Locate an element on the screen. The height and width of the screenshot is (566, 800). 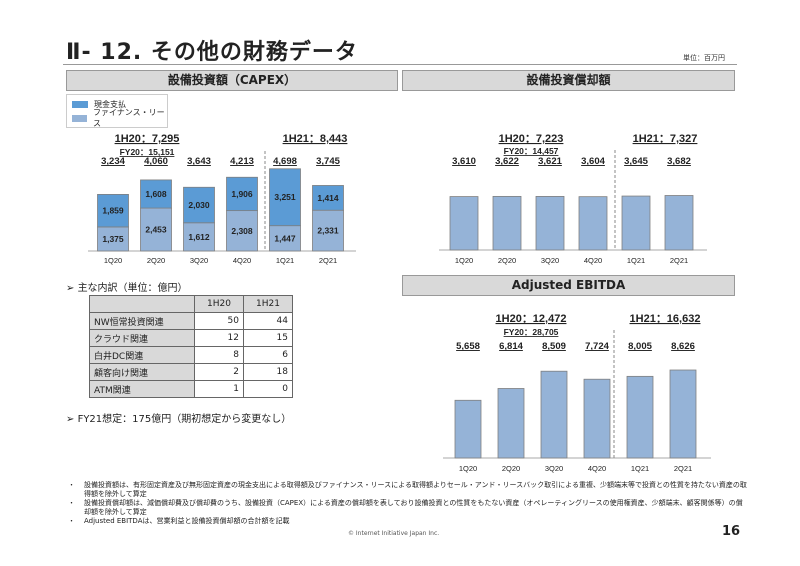
page-number: 16 is located at coordinates (731, 531).